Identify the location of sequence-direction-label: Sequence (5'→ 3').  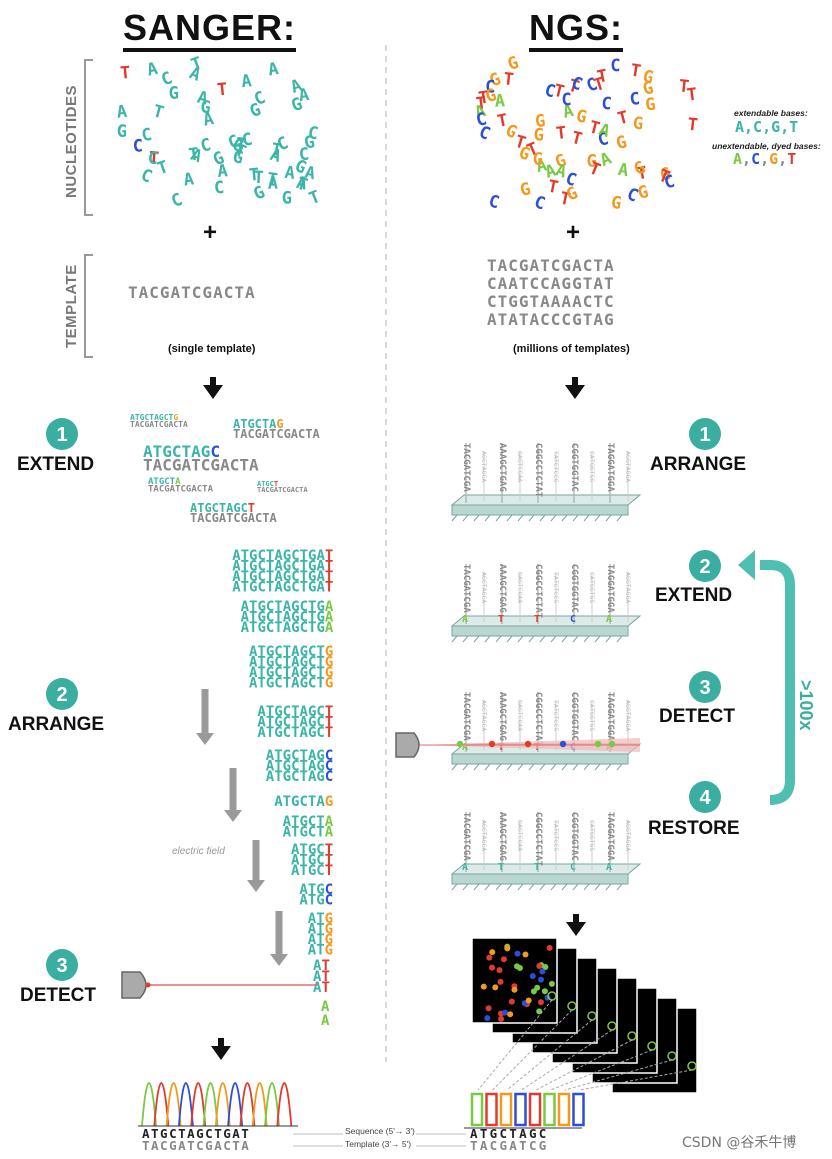
(380, 1131).